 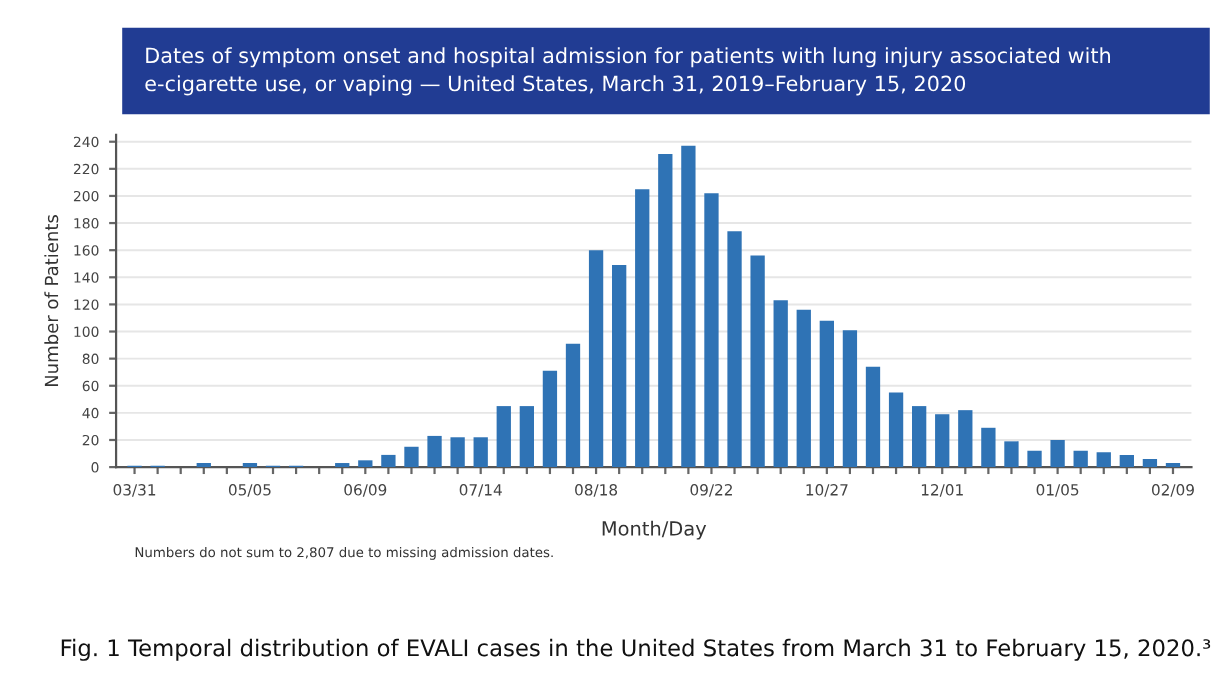 I want to click on x-axis-title: Month/Day, so click(x=654, y=530).